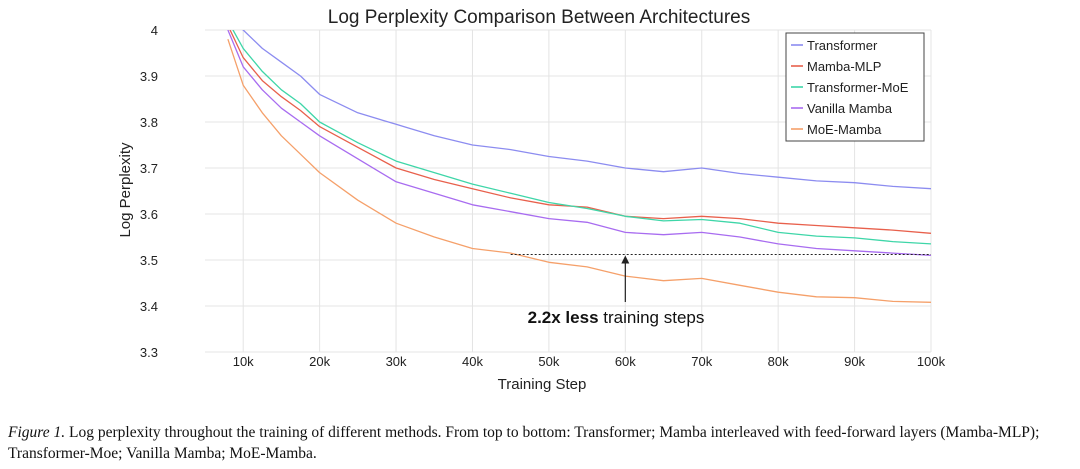  Describe the element at coordinates (37, 432) in the screenshot. I see `caption-label: Figure 1.` at that location.